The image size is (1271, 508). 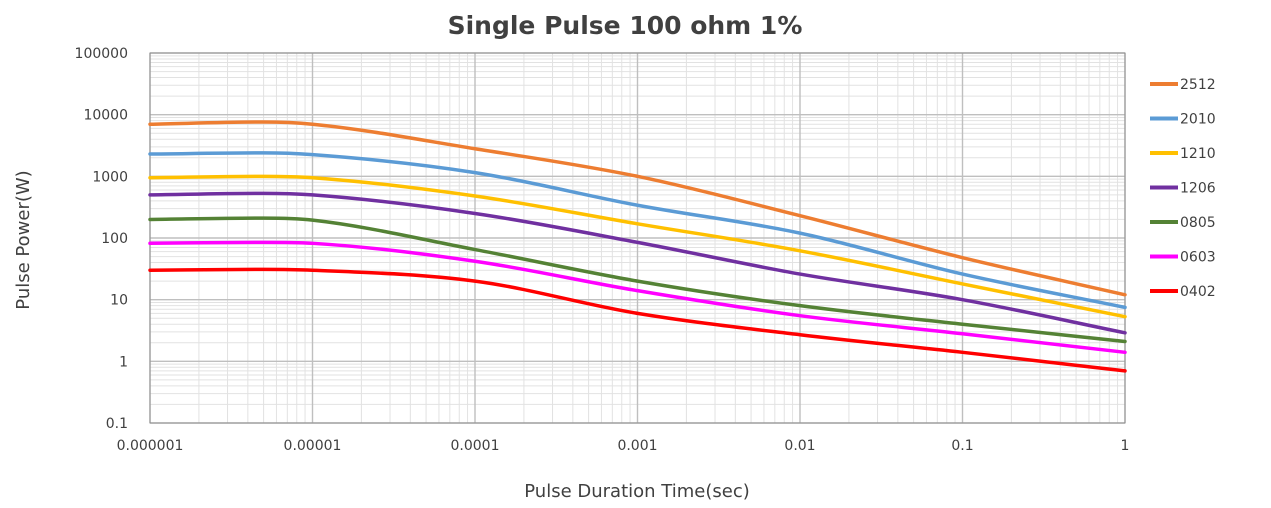 I want to click on x-tick-label: 0.000001, so click(x=150, y=446).